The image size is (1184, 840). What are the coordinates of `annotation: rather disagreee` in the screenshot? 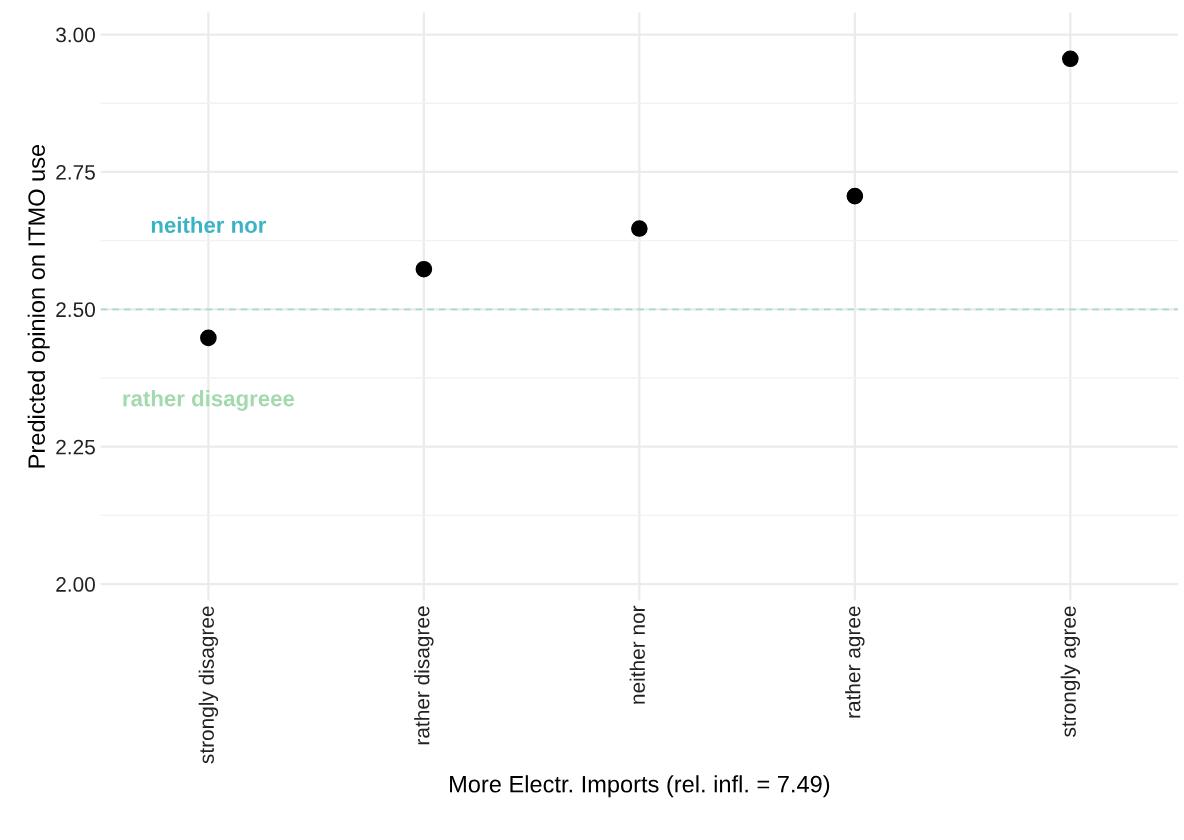 It's located at (209, 400).